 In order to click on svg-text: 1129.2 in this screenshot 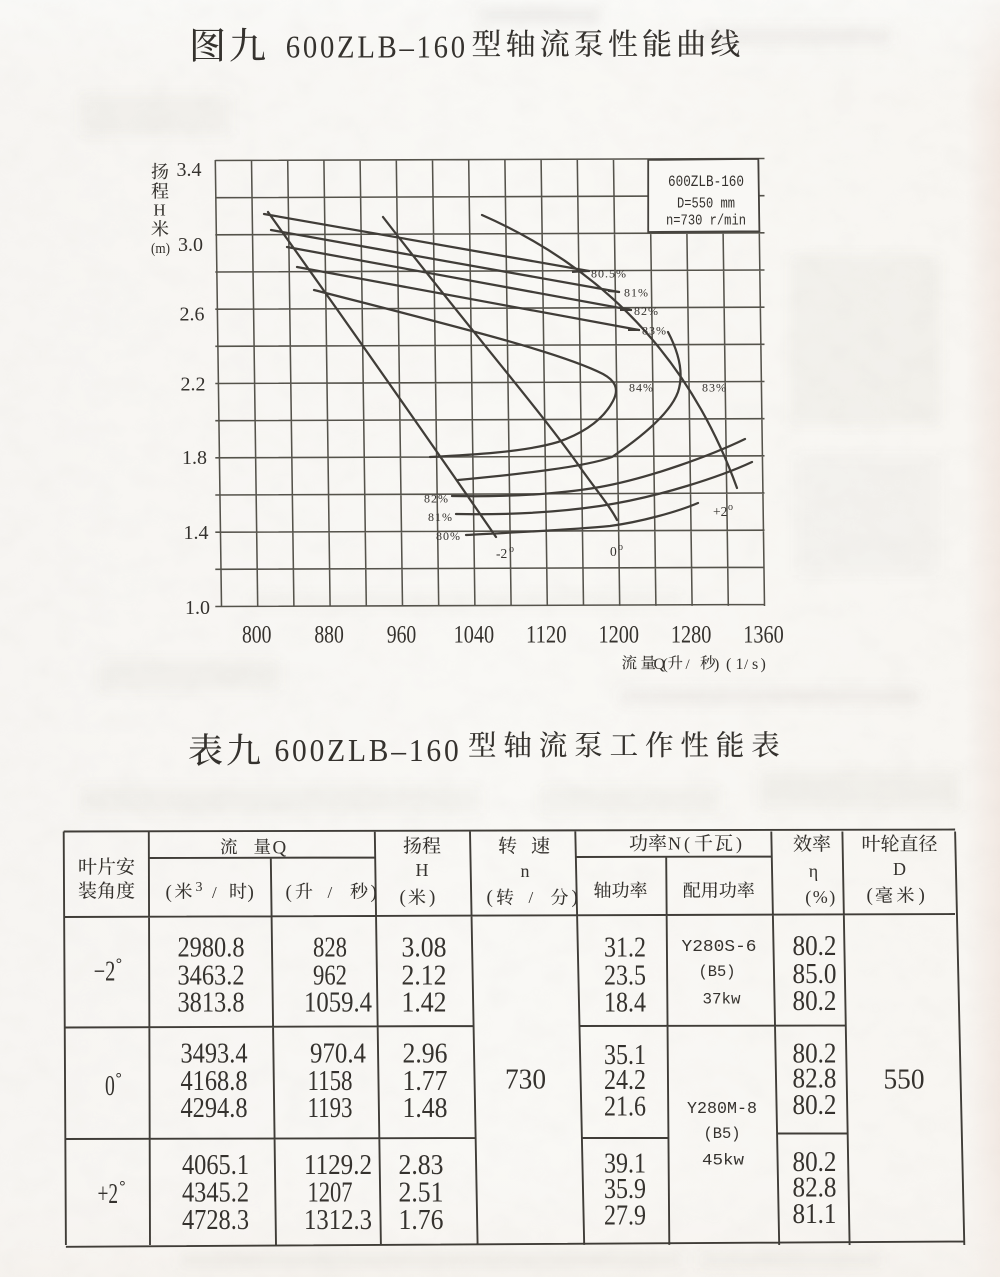, I will do `click(338, 1165)`.